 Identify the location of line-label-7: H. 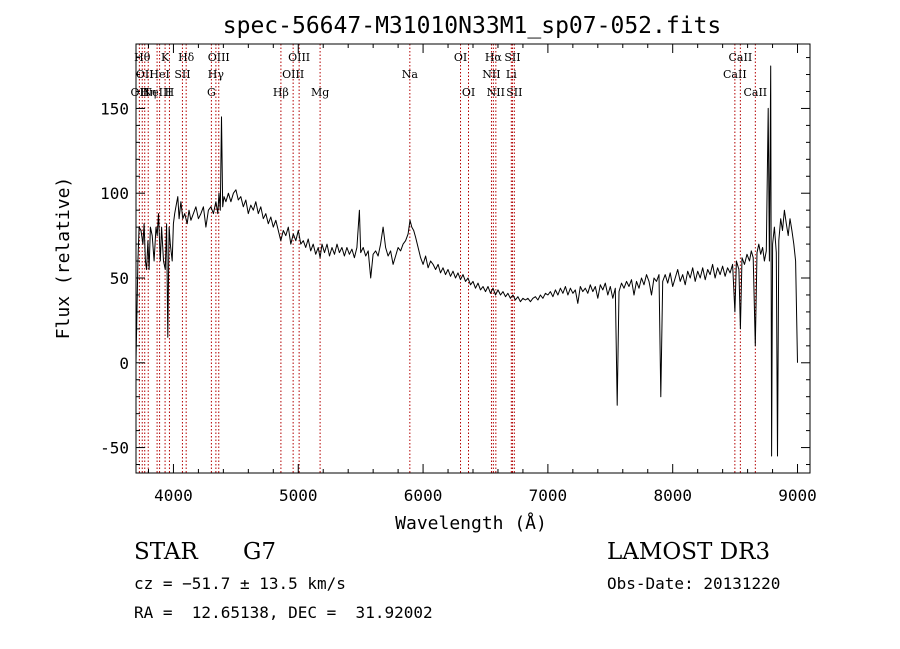
(170, 92).